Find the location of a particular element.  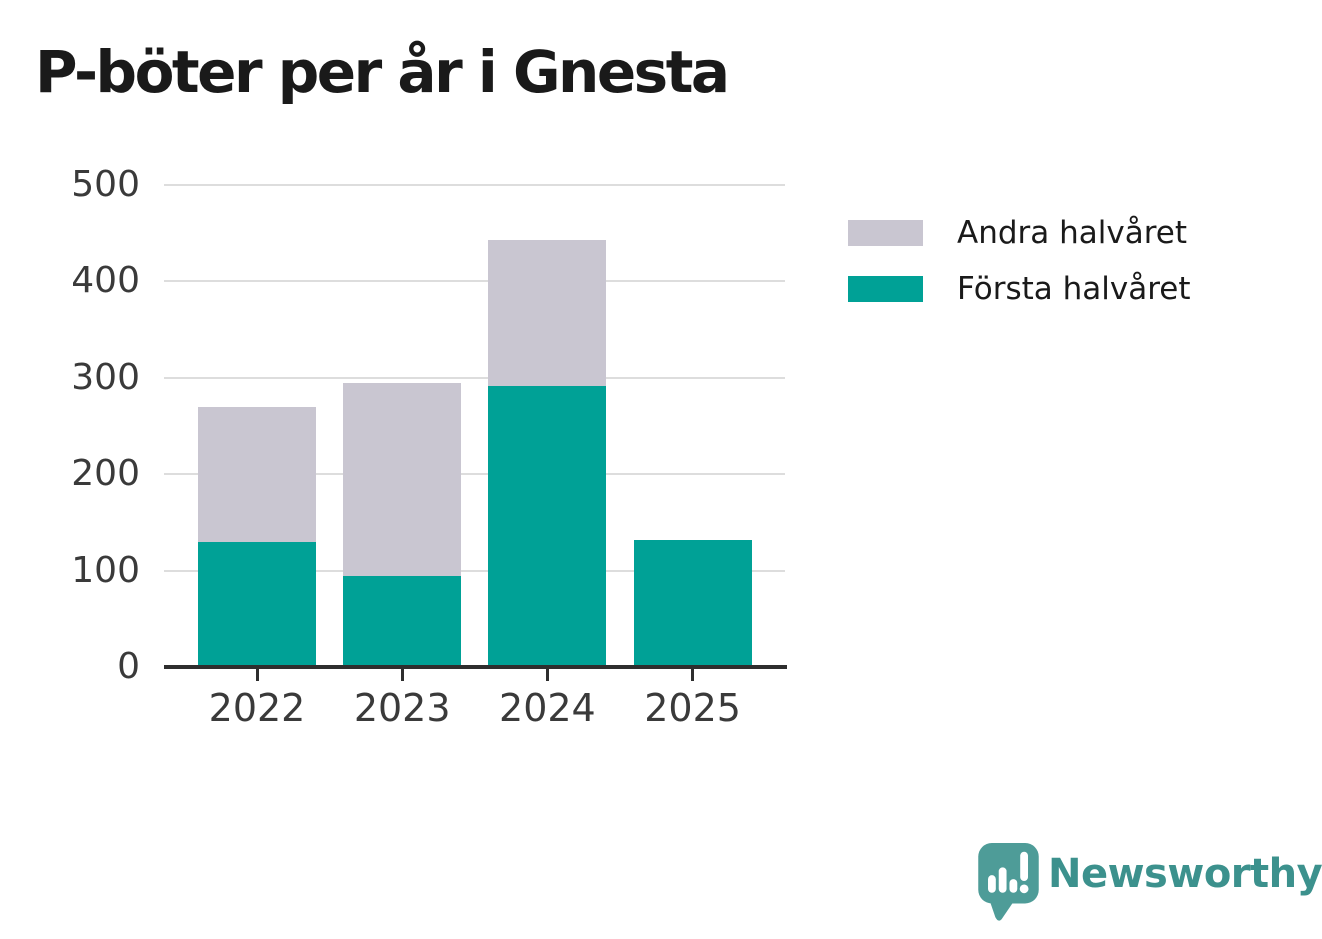

x-tick-2023 is located at coordinates (402, 675).